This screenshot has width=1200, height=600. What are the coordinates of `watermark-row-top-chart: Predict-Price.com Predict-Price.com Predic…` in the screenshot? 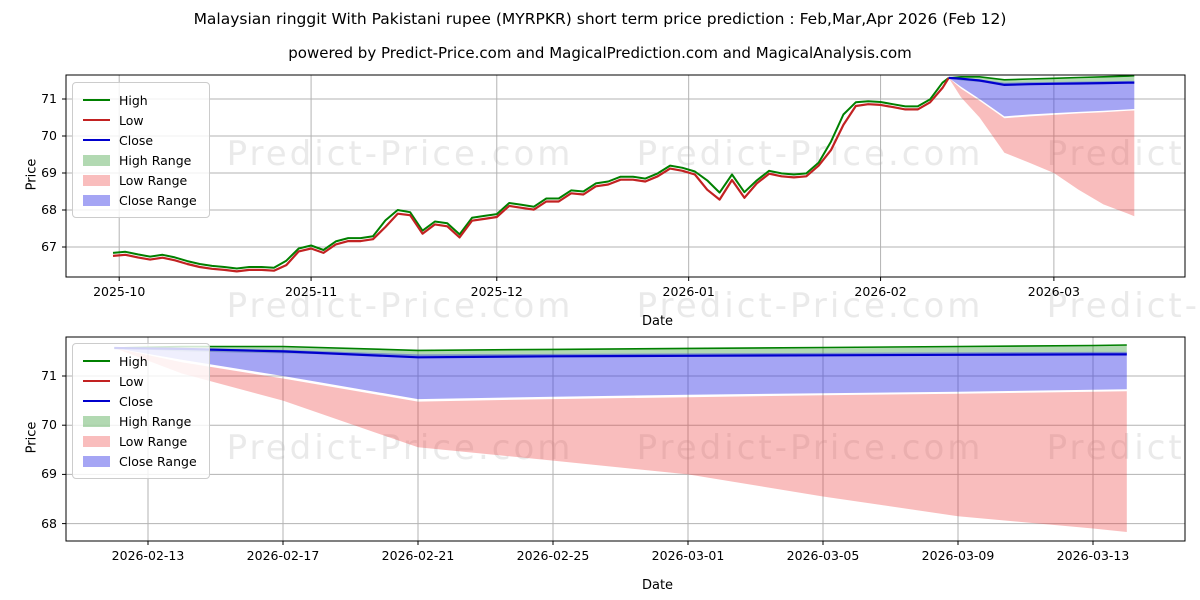 It's located at (625, 156).